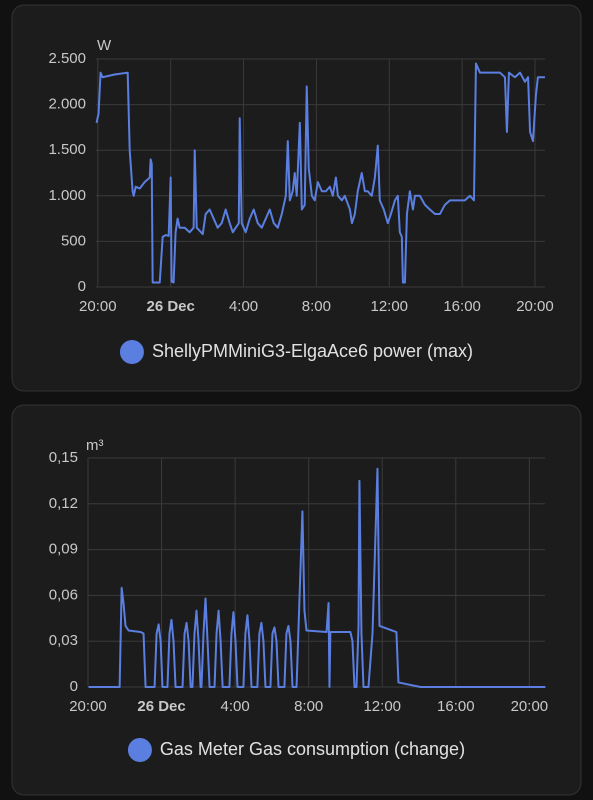  Describe the element at coordinates (67, 149) in the screenshot. I see `y-tick-label: 1.500` at that location.